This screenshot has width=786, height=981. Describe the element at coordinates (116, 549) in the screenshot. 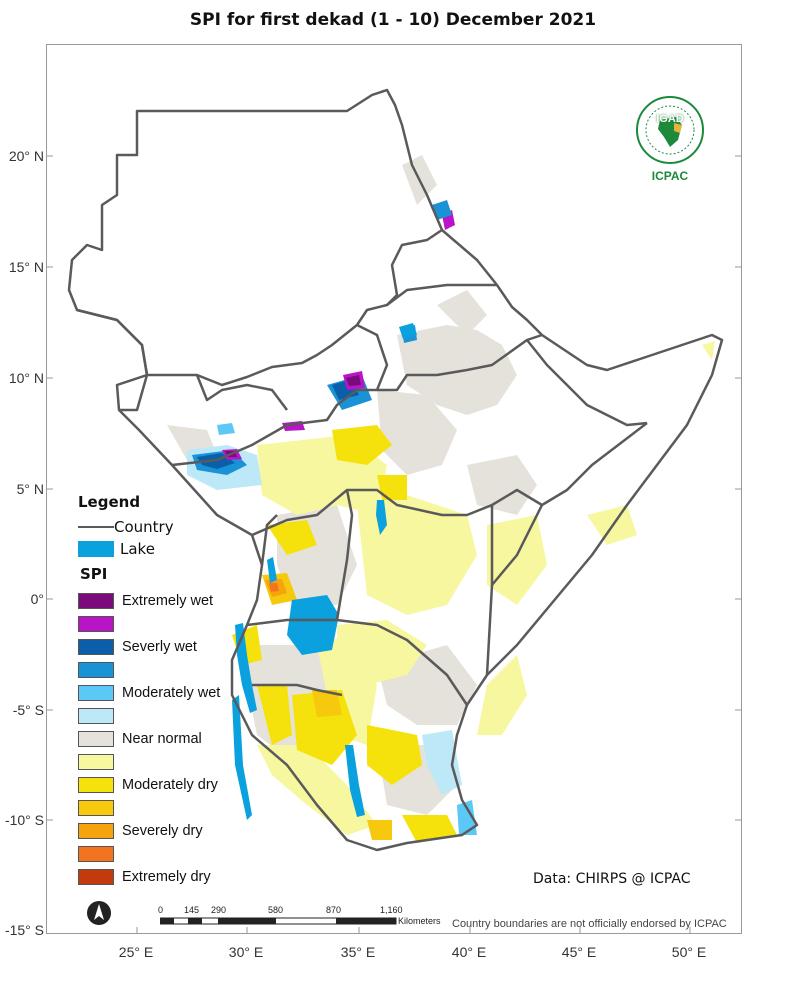

I see `legend-lake: Lake` at that location.